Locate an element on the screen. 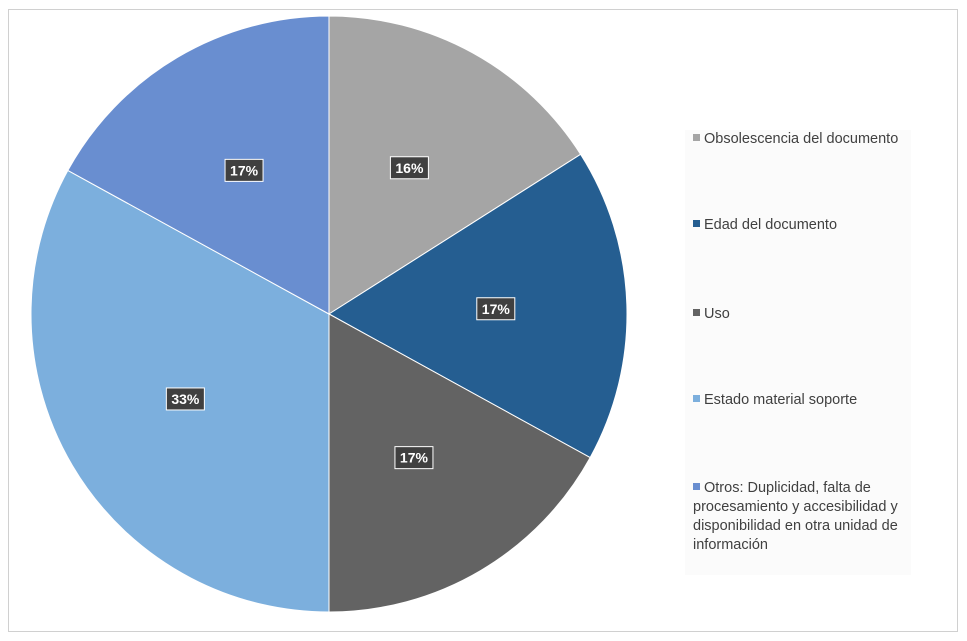 The width and height of the screenshot is (967, 641). legend-label: Obsolescencia del documento is located at coordinates (801, 139).